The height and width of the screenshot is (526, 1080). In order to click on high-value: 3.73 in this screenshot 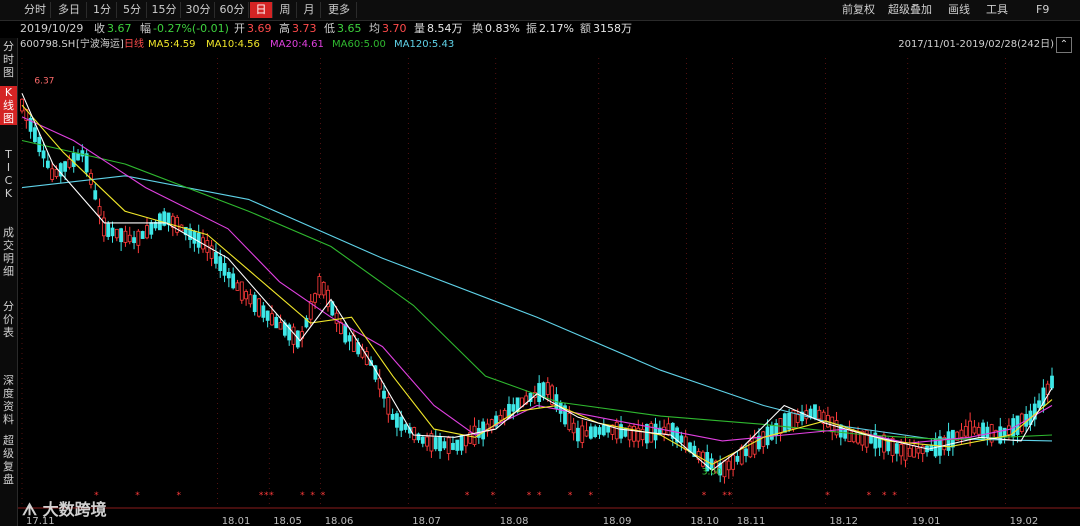, I will do `click(304, 28)`.